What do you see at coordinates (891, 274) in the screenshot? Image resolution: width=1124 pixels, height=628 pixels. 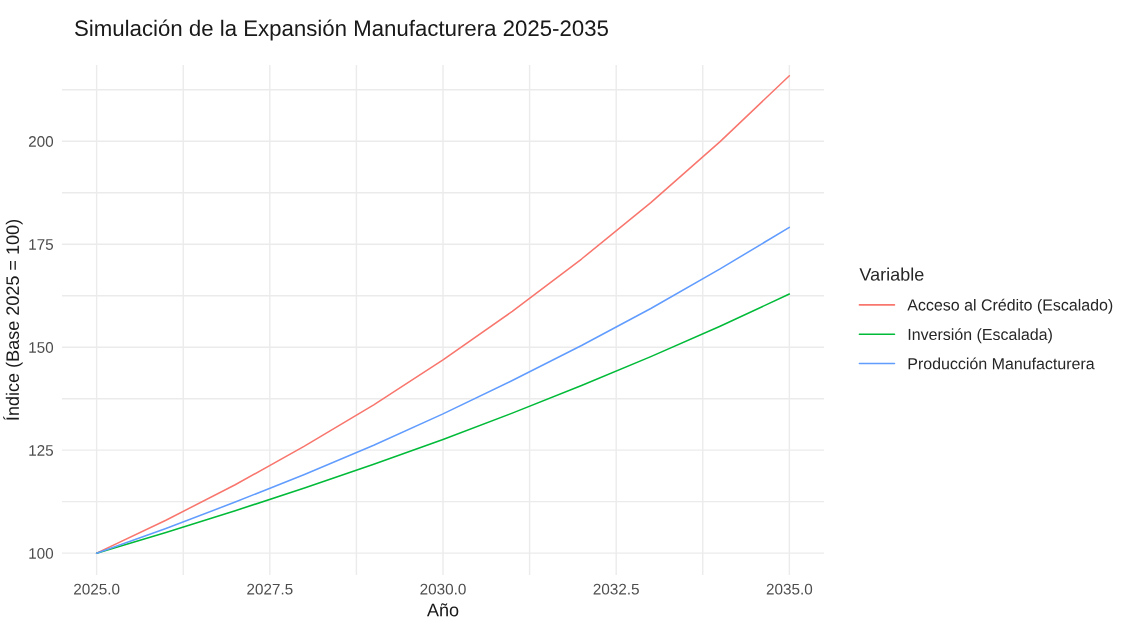 I see `legend-title: Variable` at bounding box center [891, 274].